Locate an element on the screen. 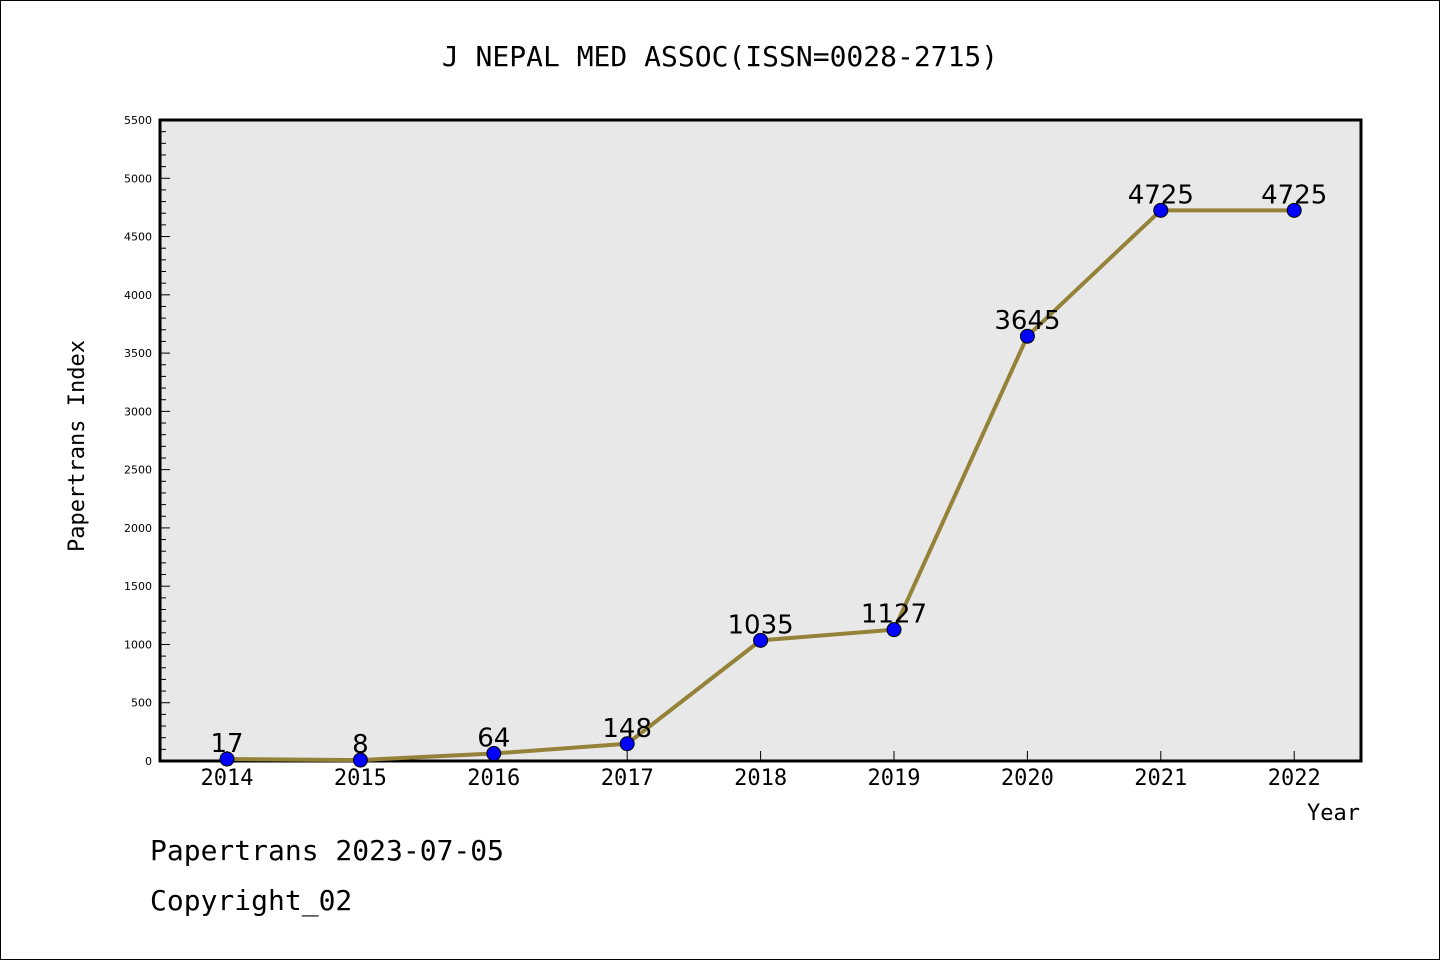 The height and width of the screenshot is (960, 1440). x-tick-label: 2014 is located at coordinates (227, 778).